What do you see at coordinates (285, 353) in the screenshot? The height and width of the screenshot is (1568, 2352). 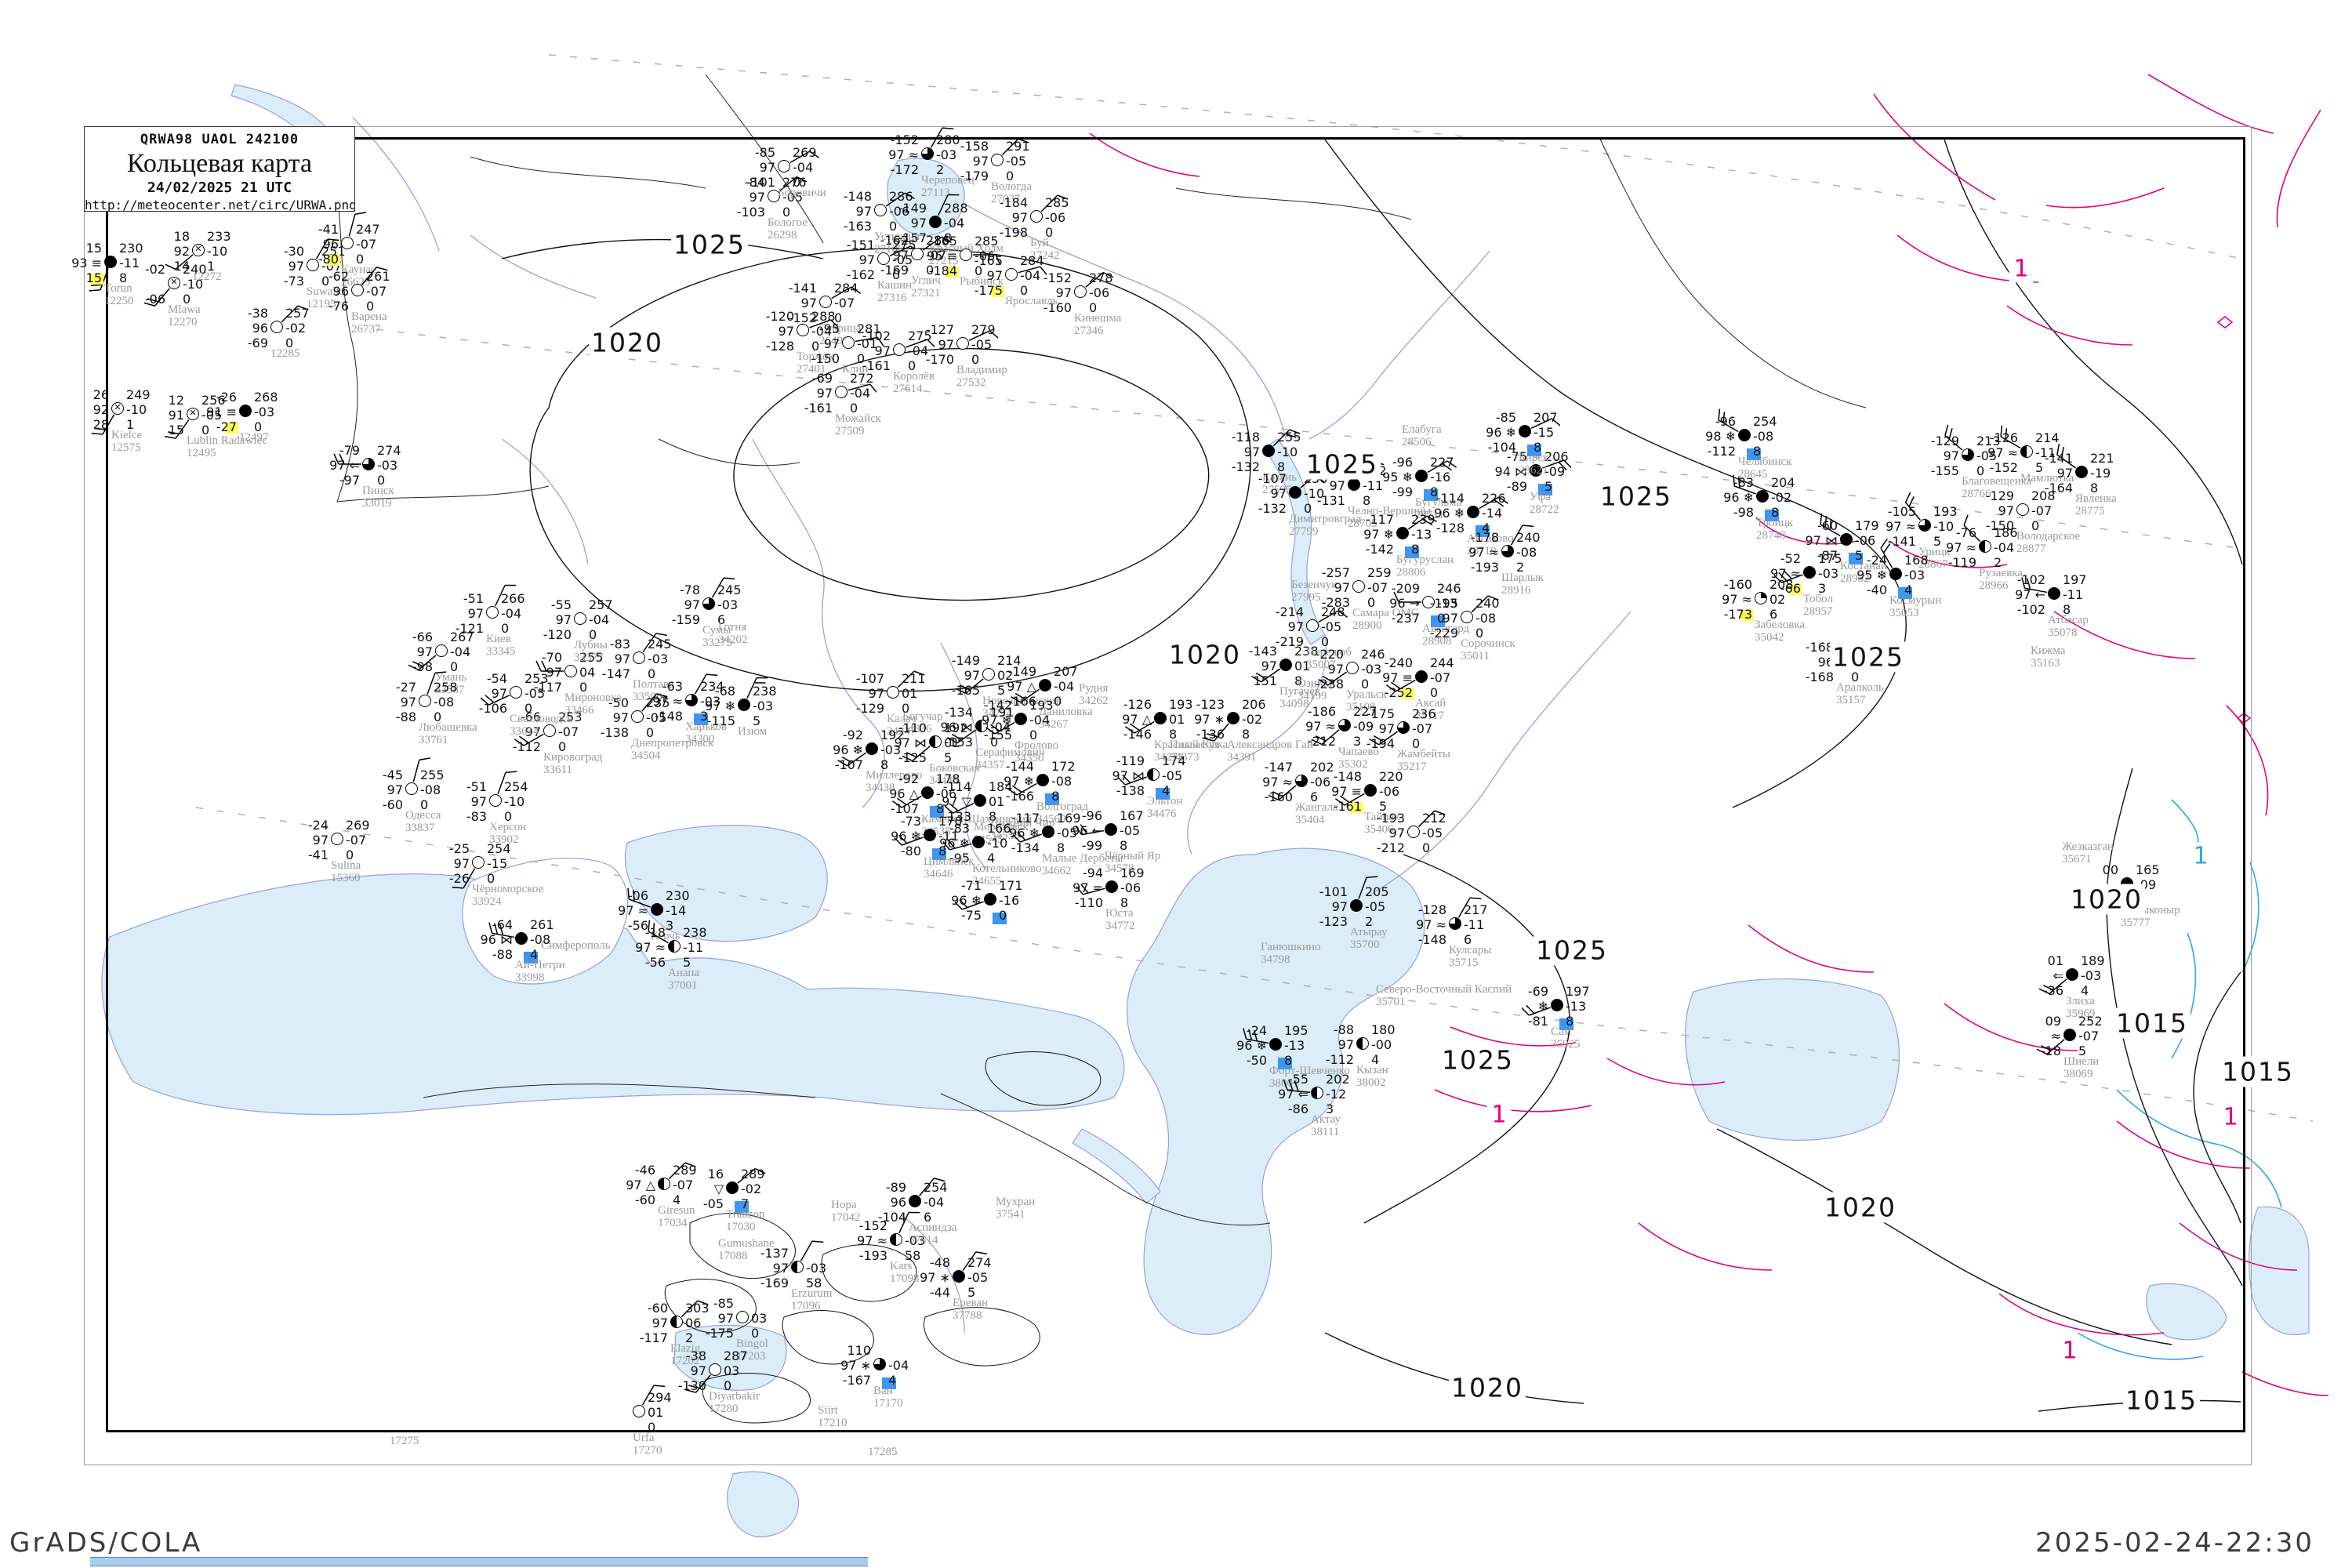 I see `station-name-label: 12285` at bounding box center [285, 353].